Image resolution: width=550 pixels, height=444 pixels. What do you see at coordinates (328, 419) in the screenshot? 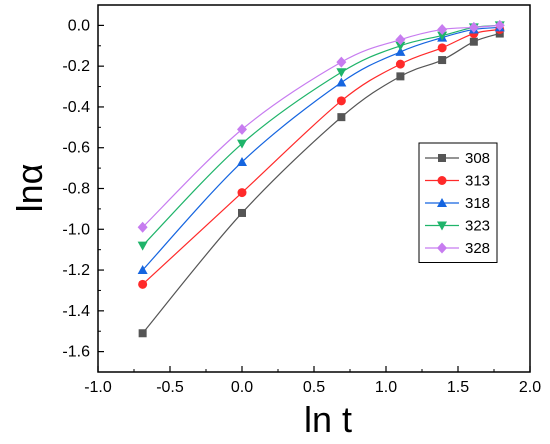
I see `x-axis-label: ln t` at bounding box center [328, 419].